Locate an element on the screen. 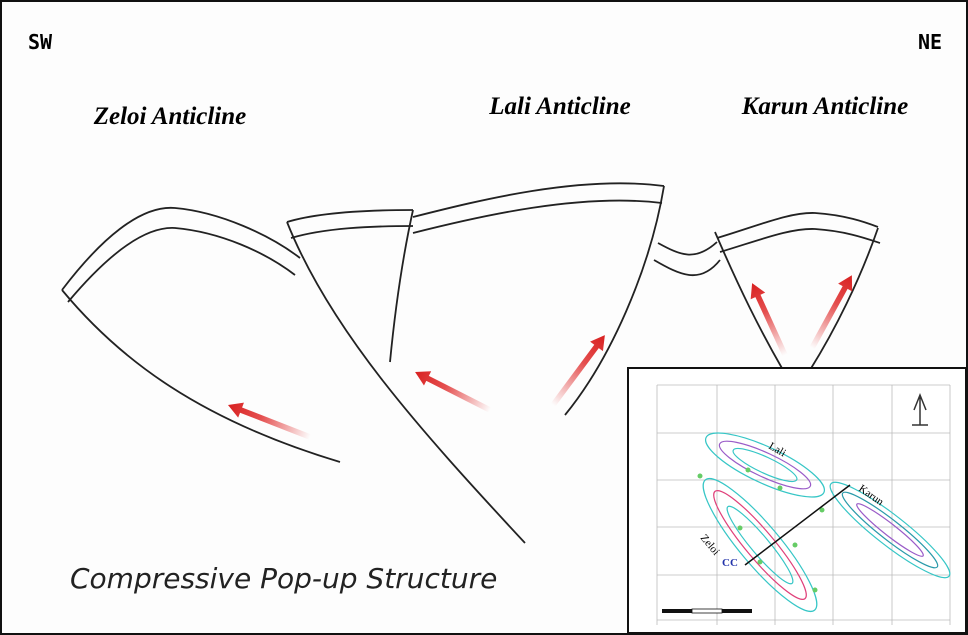 Image resolution: width=968 pixels, height=635 pixels. corner-label: SW is located at coordinates (40, 42).